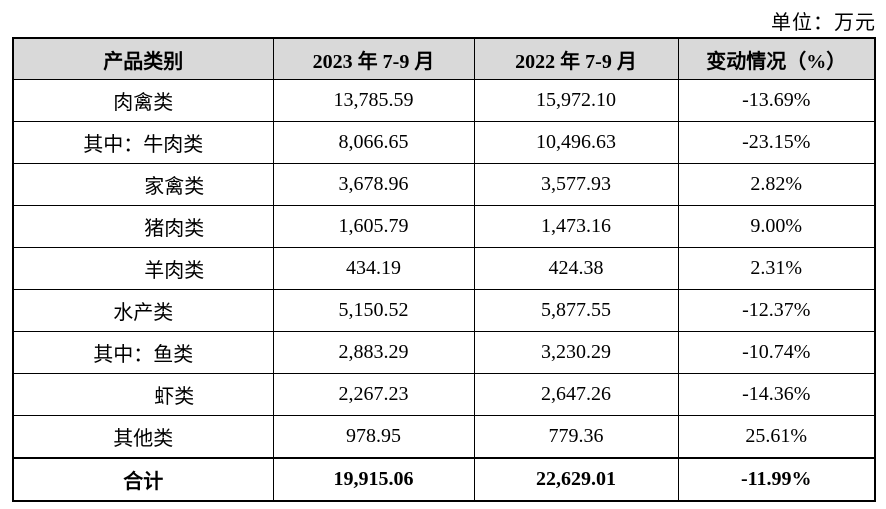 This screenshot has width=886, height=509. I want to click on cell-value-2023: 5,150.52, so click(373, 310).